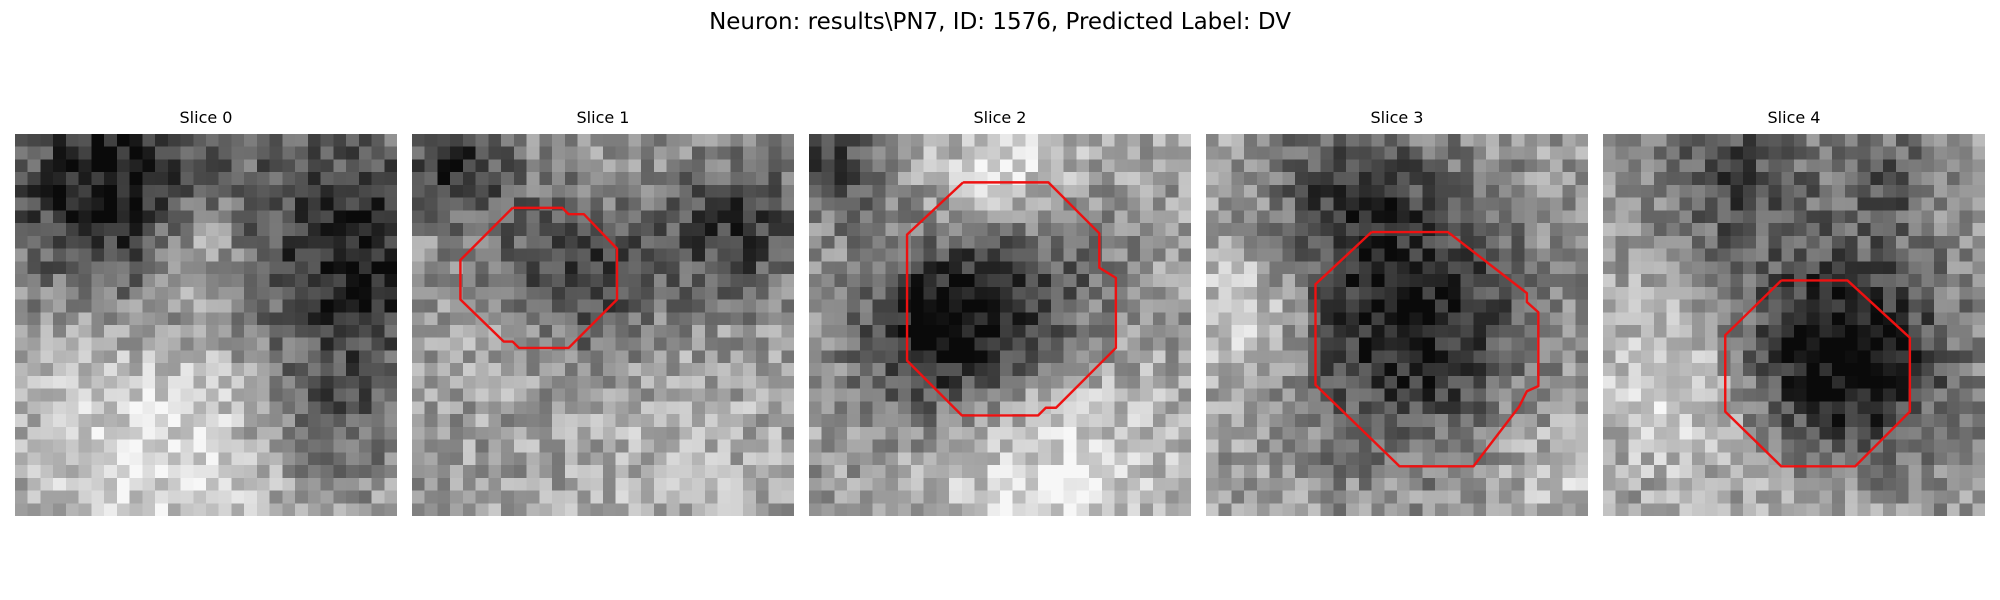 The height and width of the screenshot is (600, 2000). I want to click on slice-panel-1: Slice 1, so click(603, 312).